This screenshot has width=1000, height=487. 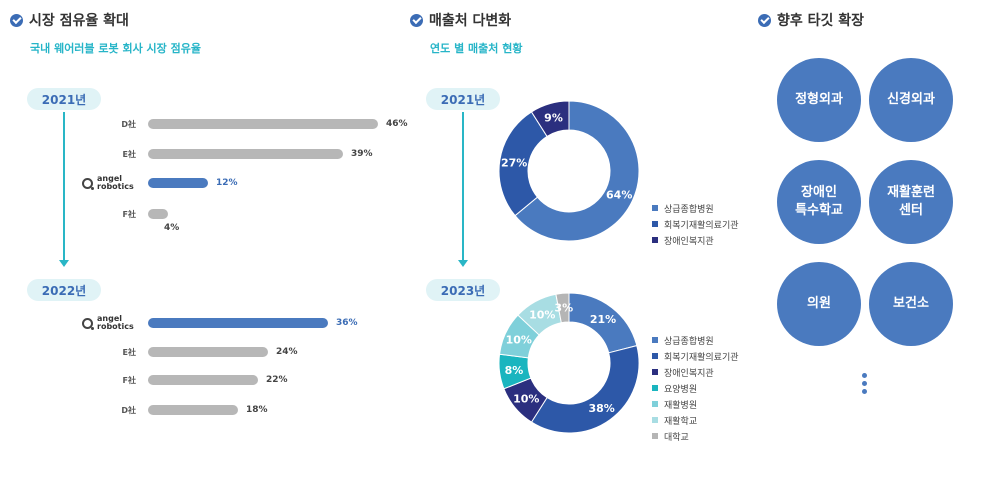 What do you see at coordinates (287, 352) in the screenshot?
I see `bar-value-label: 24%` at bounding box center [287, 352].